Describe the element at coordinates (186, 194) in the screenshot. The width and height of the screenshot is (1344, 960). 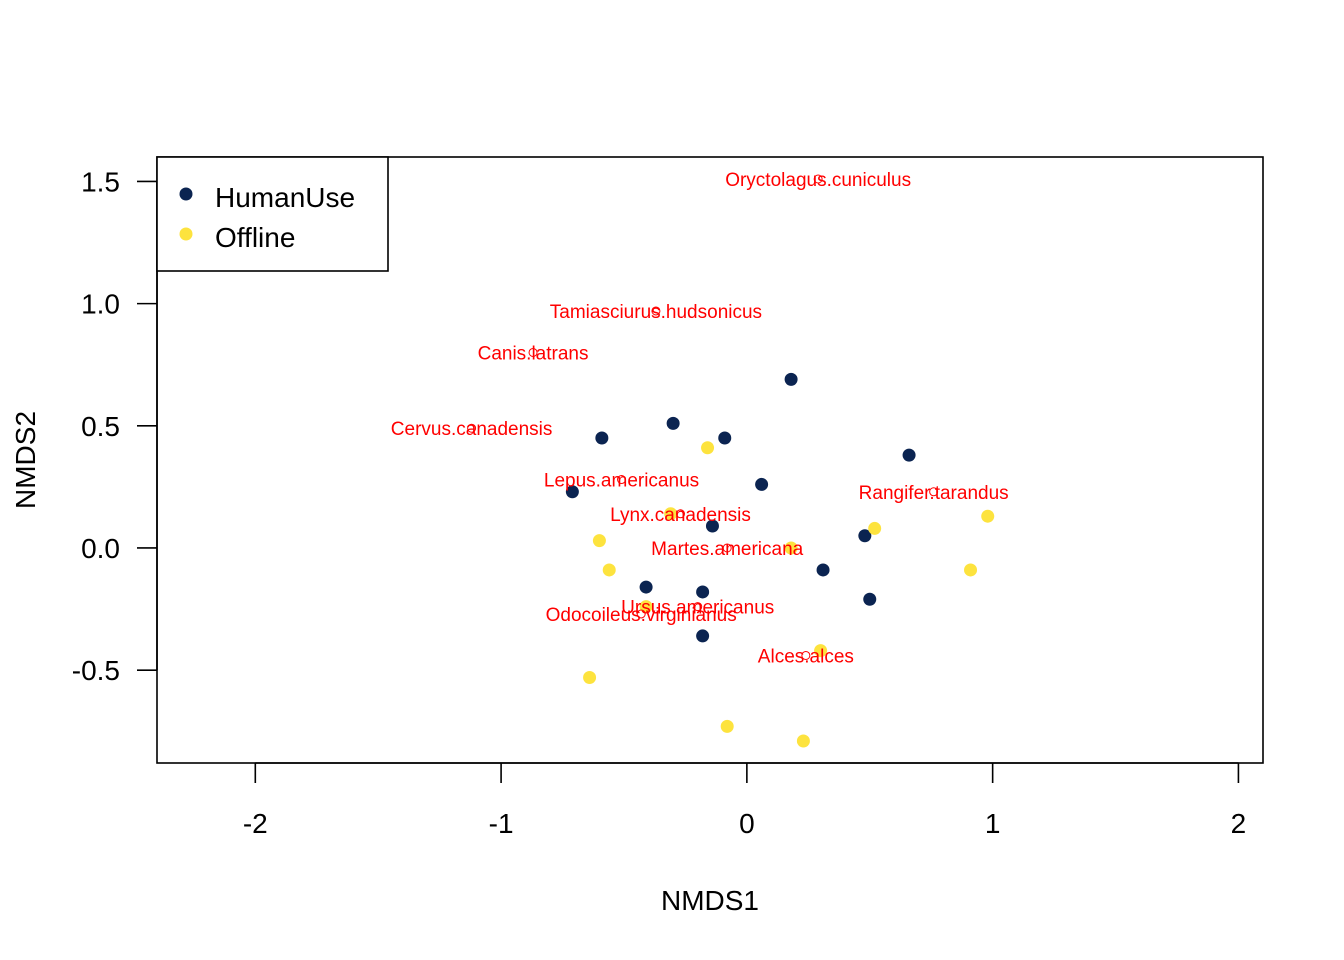
I see `legend-marker-humanuse` at that location.